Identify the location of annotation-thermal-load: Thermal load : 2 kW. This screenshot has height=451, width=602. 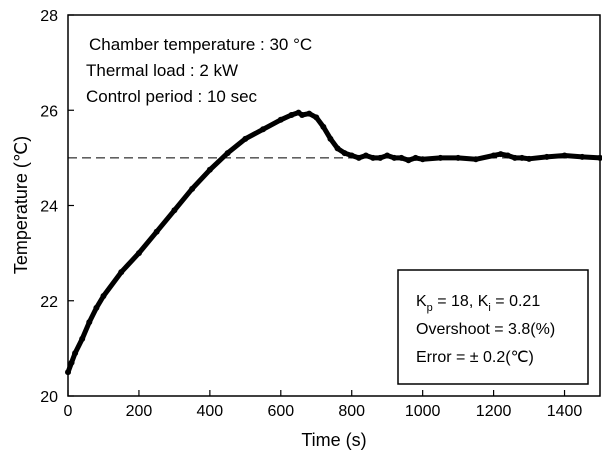
(162, 70).